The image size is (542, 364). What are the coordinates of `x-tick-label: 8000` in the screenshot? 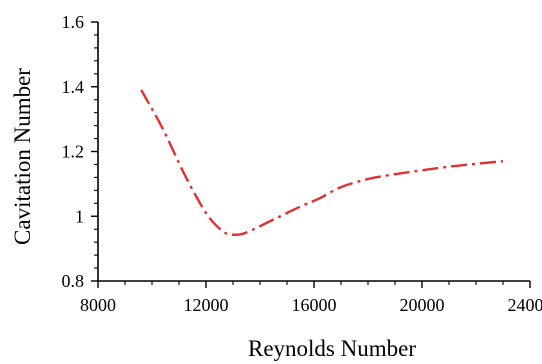 It's located at (98, 305).